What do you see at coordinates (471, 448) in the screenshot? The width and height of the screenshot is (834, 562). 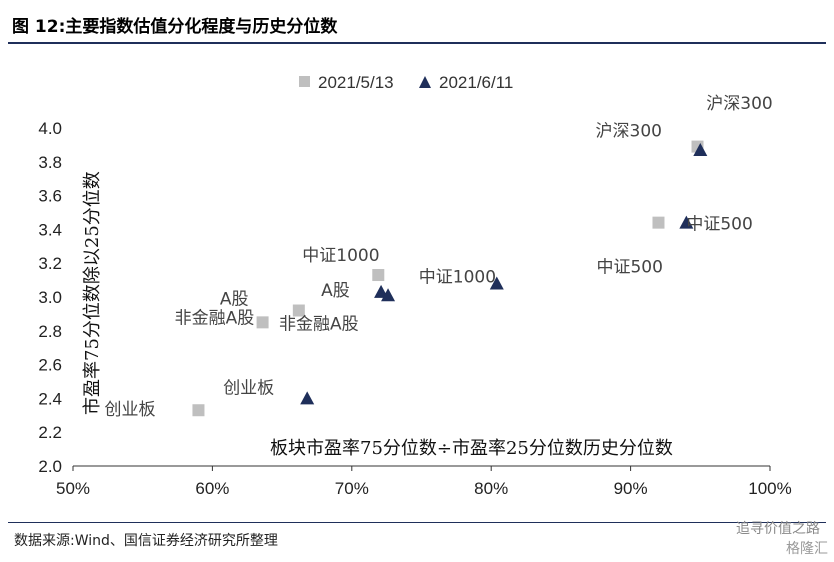 I see `x-axis-title: 板块市盈率75分位数÷市盈率25分位数历史分位数` at bounding box center [471, 448].